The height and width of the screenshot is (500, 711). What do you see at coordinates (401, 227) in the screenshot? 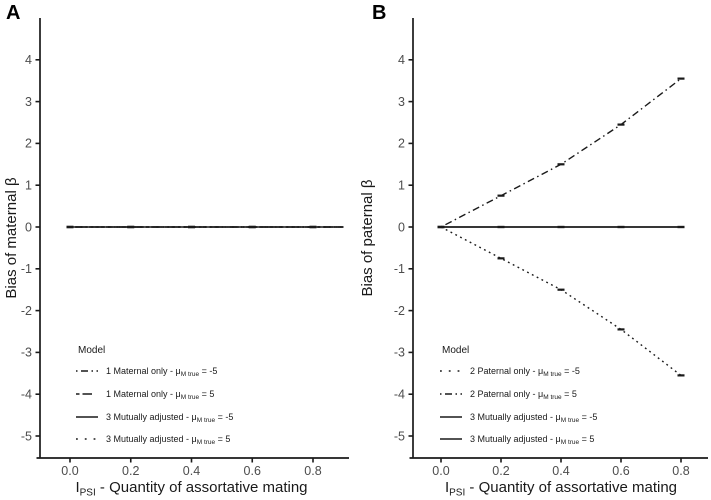
I see `y-tick-label: 0` at bounding box center [401, 227].